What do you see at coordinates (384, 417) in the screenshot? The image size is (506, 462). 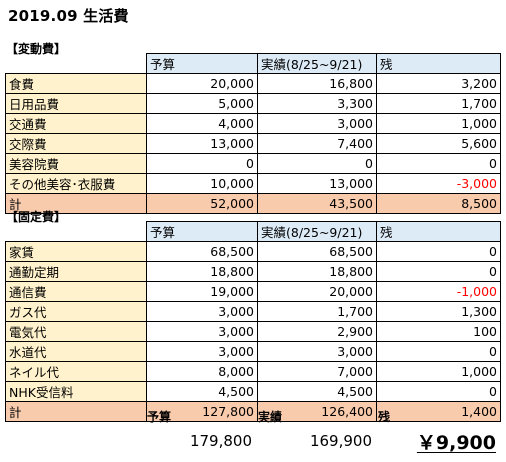 I see `summary-remain-label: 残` at bounding box center [384, 417].